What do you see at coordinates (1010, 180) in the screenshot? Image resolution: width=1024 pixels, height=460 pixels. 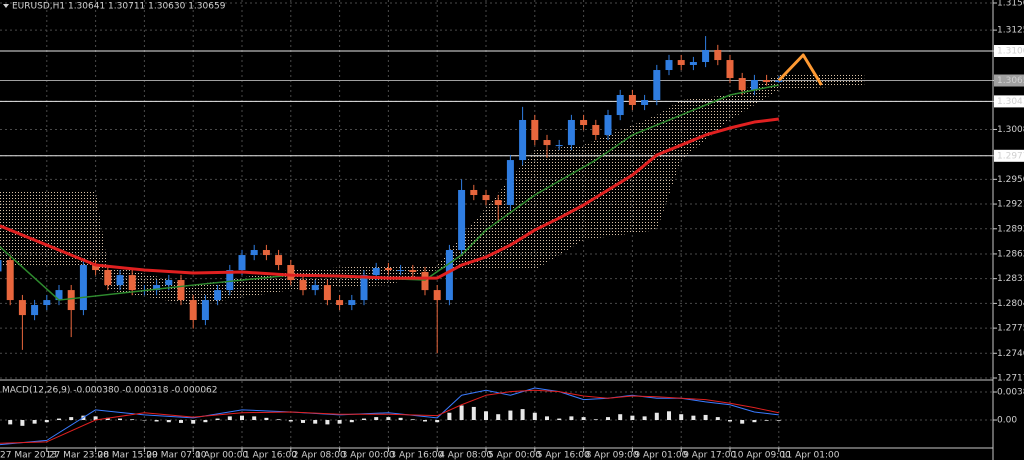 I see `y-tick-label: 1.29500` at bounding box center [1010, 180].